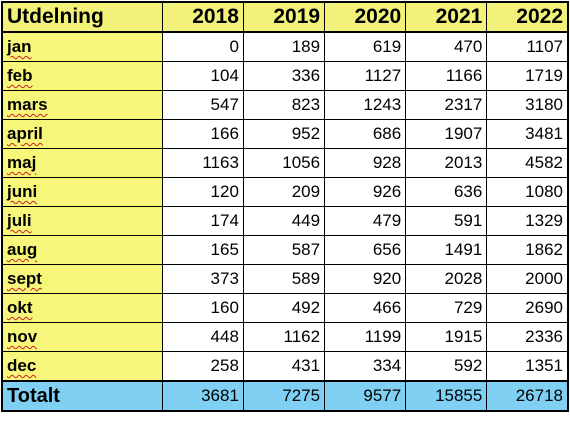  I want to click on value-cell: 431, so click(284, 366).